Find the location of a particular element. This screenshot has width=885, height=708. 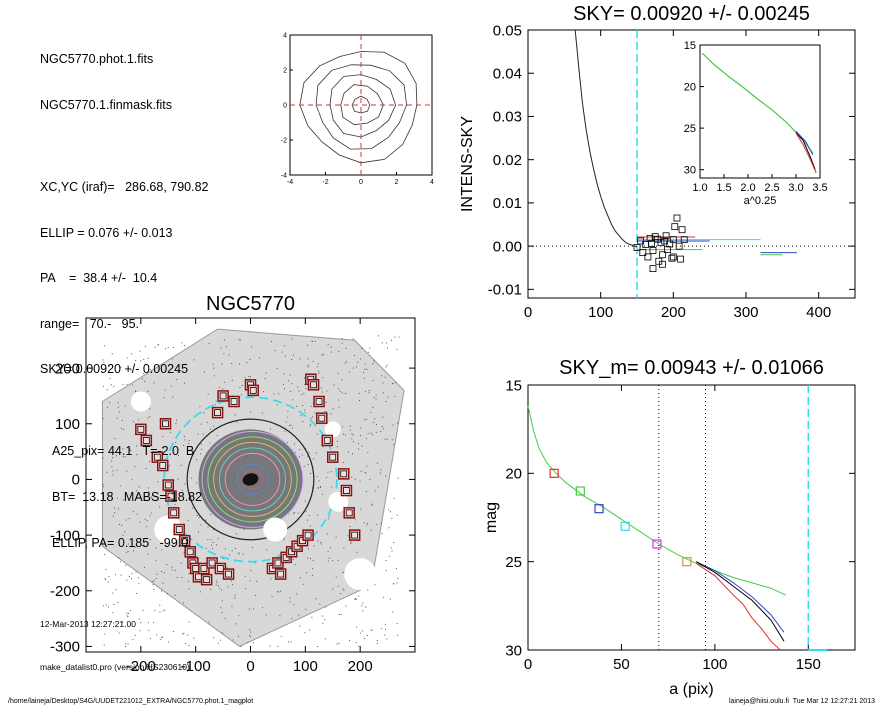

chart-title: SKY= 0.00920 +/- 0.00245 is located at coordinates (691, 14).